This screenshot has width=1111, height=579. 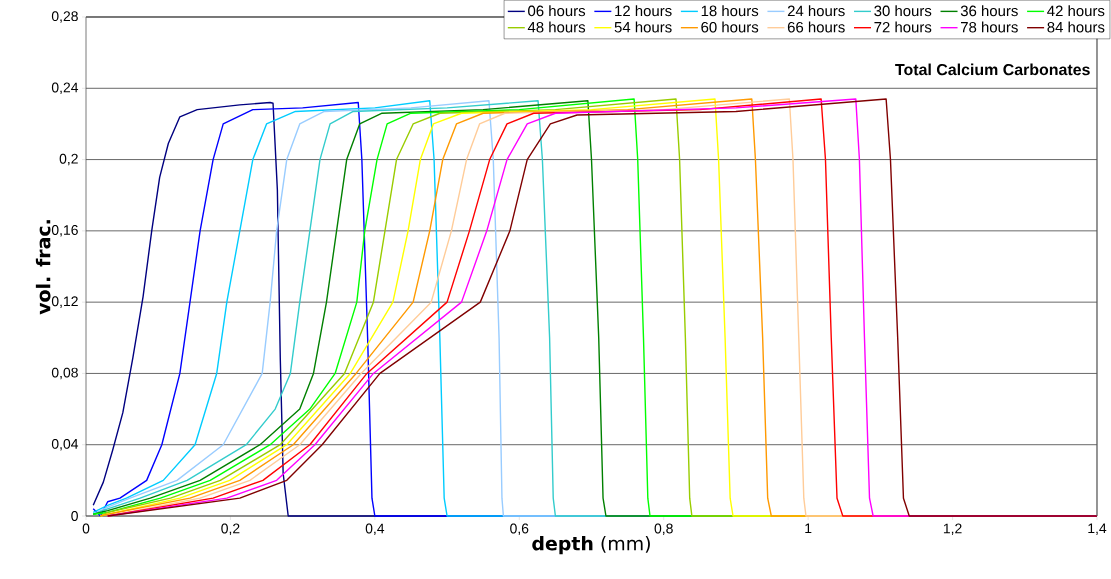 What do you see at coordinates (591, 545) in the screenshot?
I see `x-axis-title: depth (mm)` at bounding box center [591, 545].